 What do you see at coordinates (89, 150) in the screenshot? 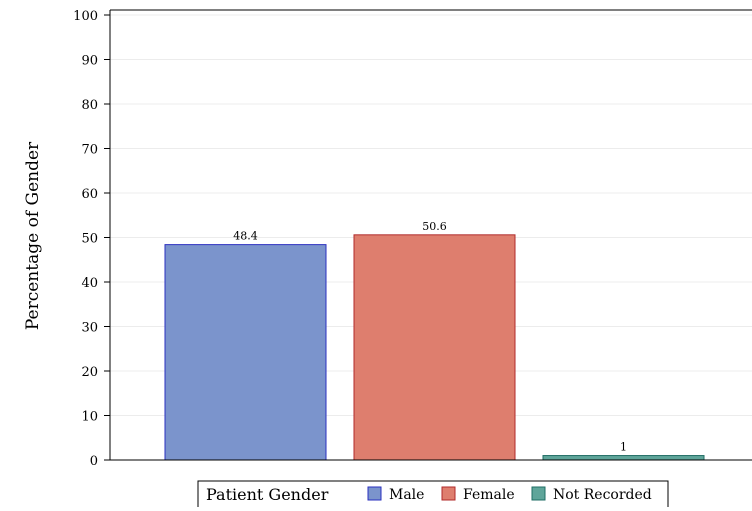
I see `y-tick-label: 70` at bounding box center [89, 150].